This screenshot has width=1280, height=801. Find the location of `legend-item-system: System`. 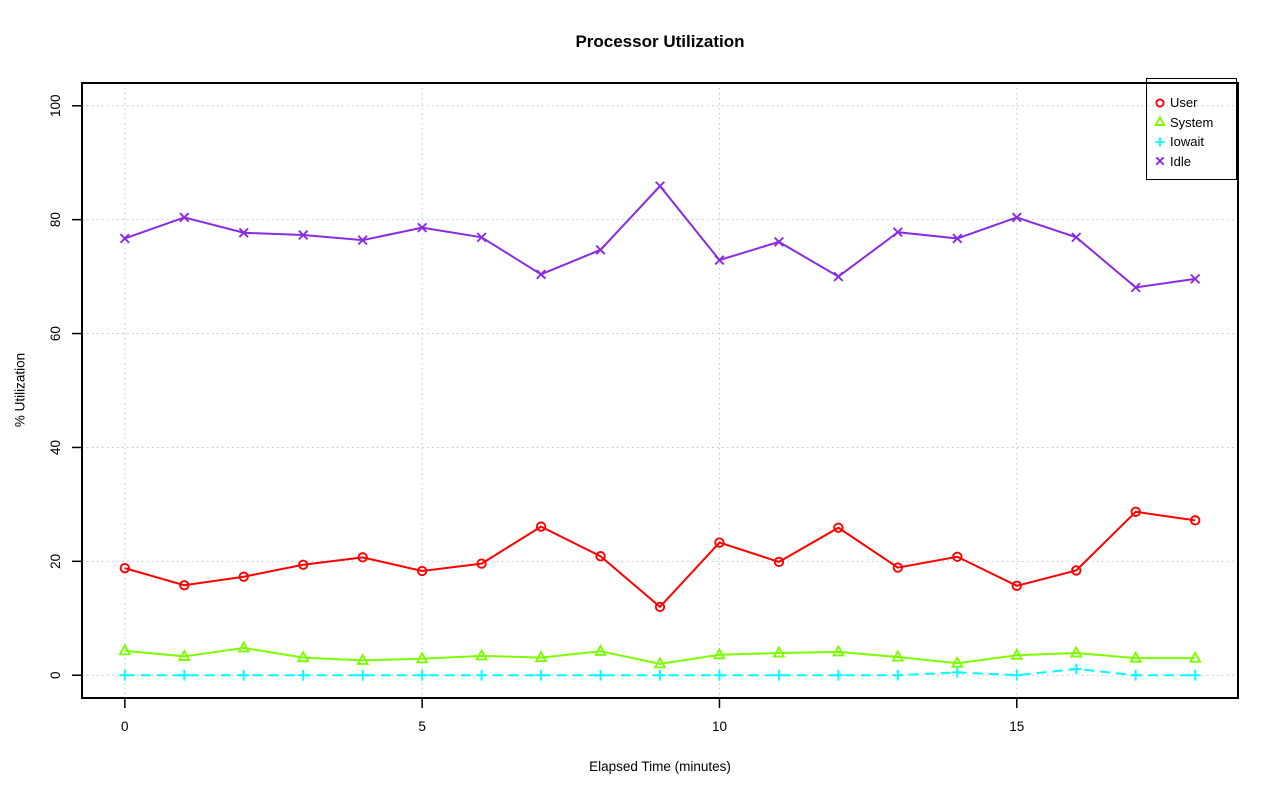

legend-item-system: System is located at coordinates (1194, 123).